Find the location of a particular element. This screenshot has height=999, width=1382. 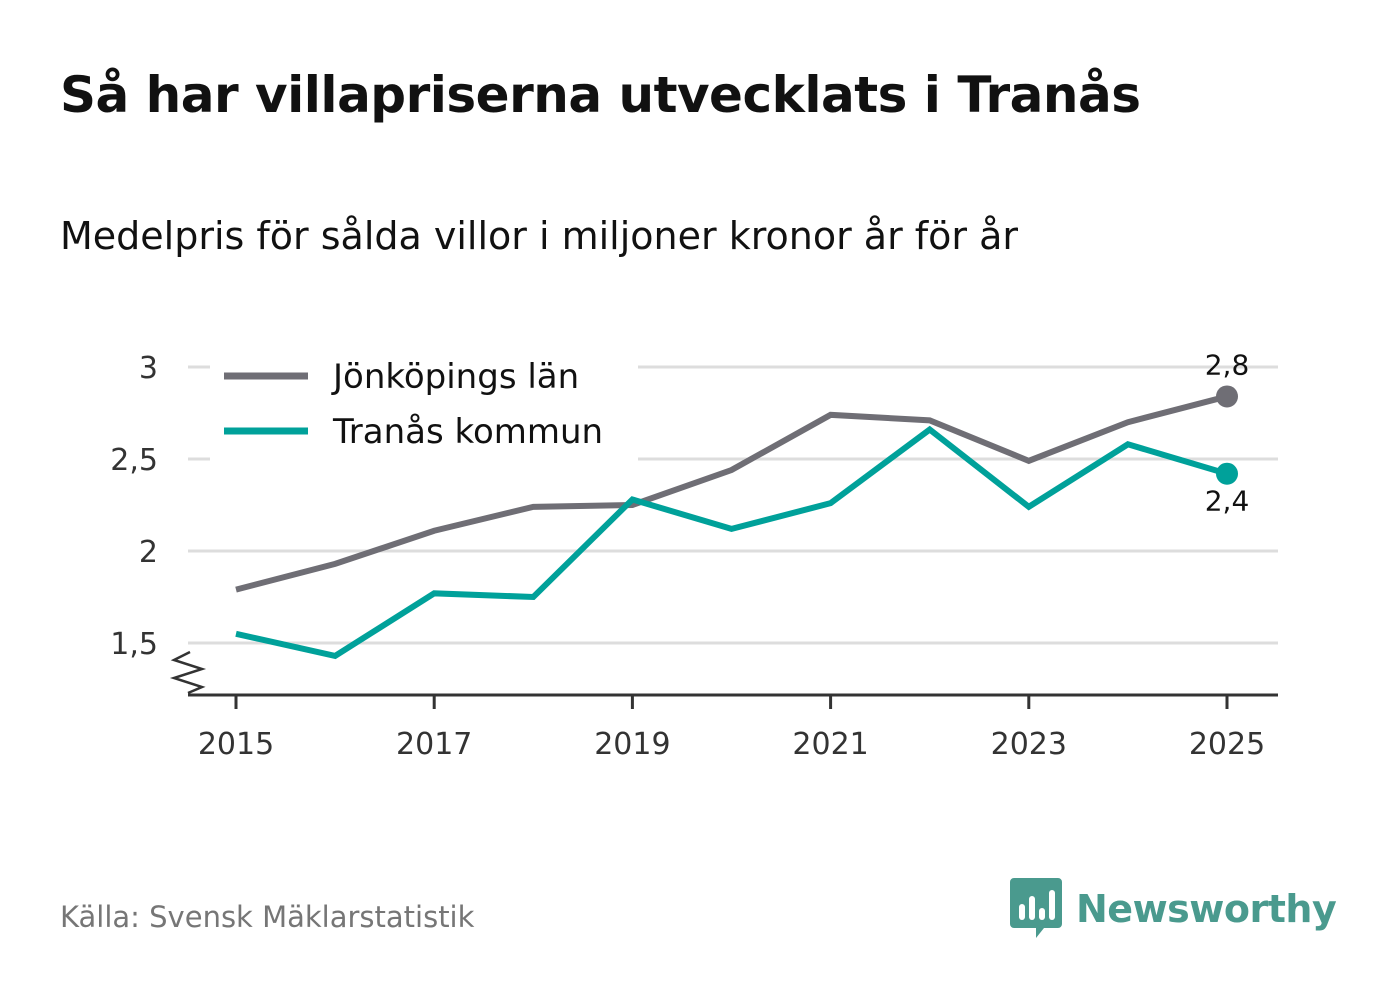

x-tick-label: 2017 is located at coordinates (434, 744).